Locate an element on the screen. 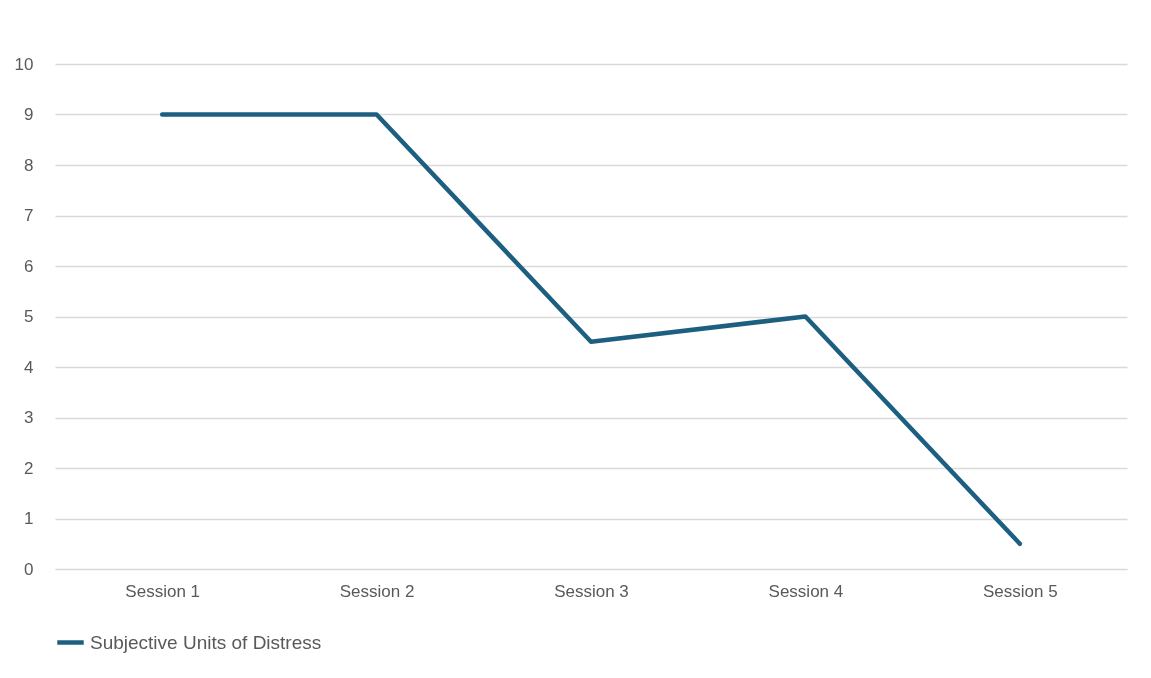 This screenshot has height=678, width=1151. x-tick-label: Session 2 is located at coordinates (377, 591).